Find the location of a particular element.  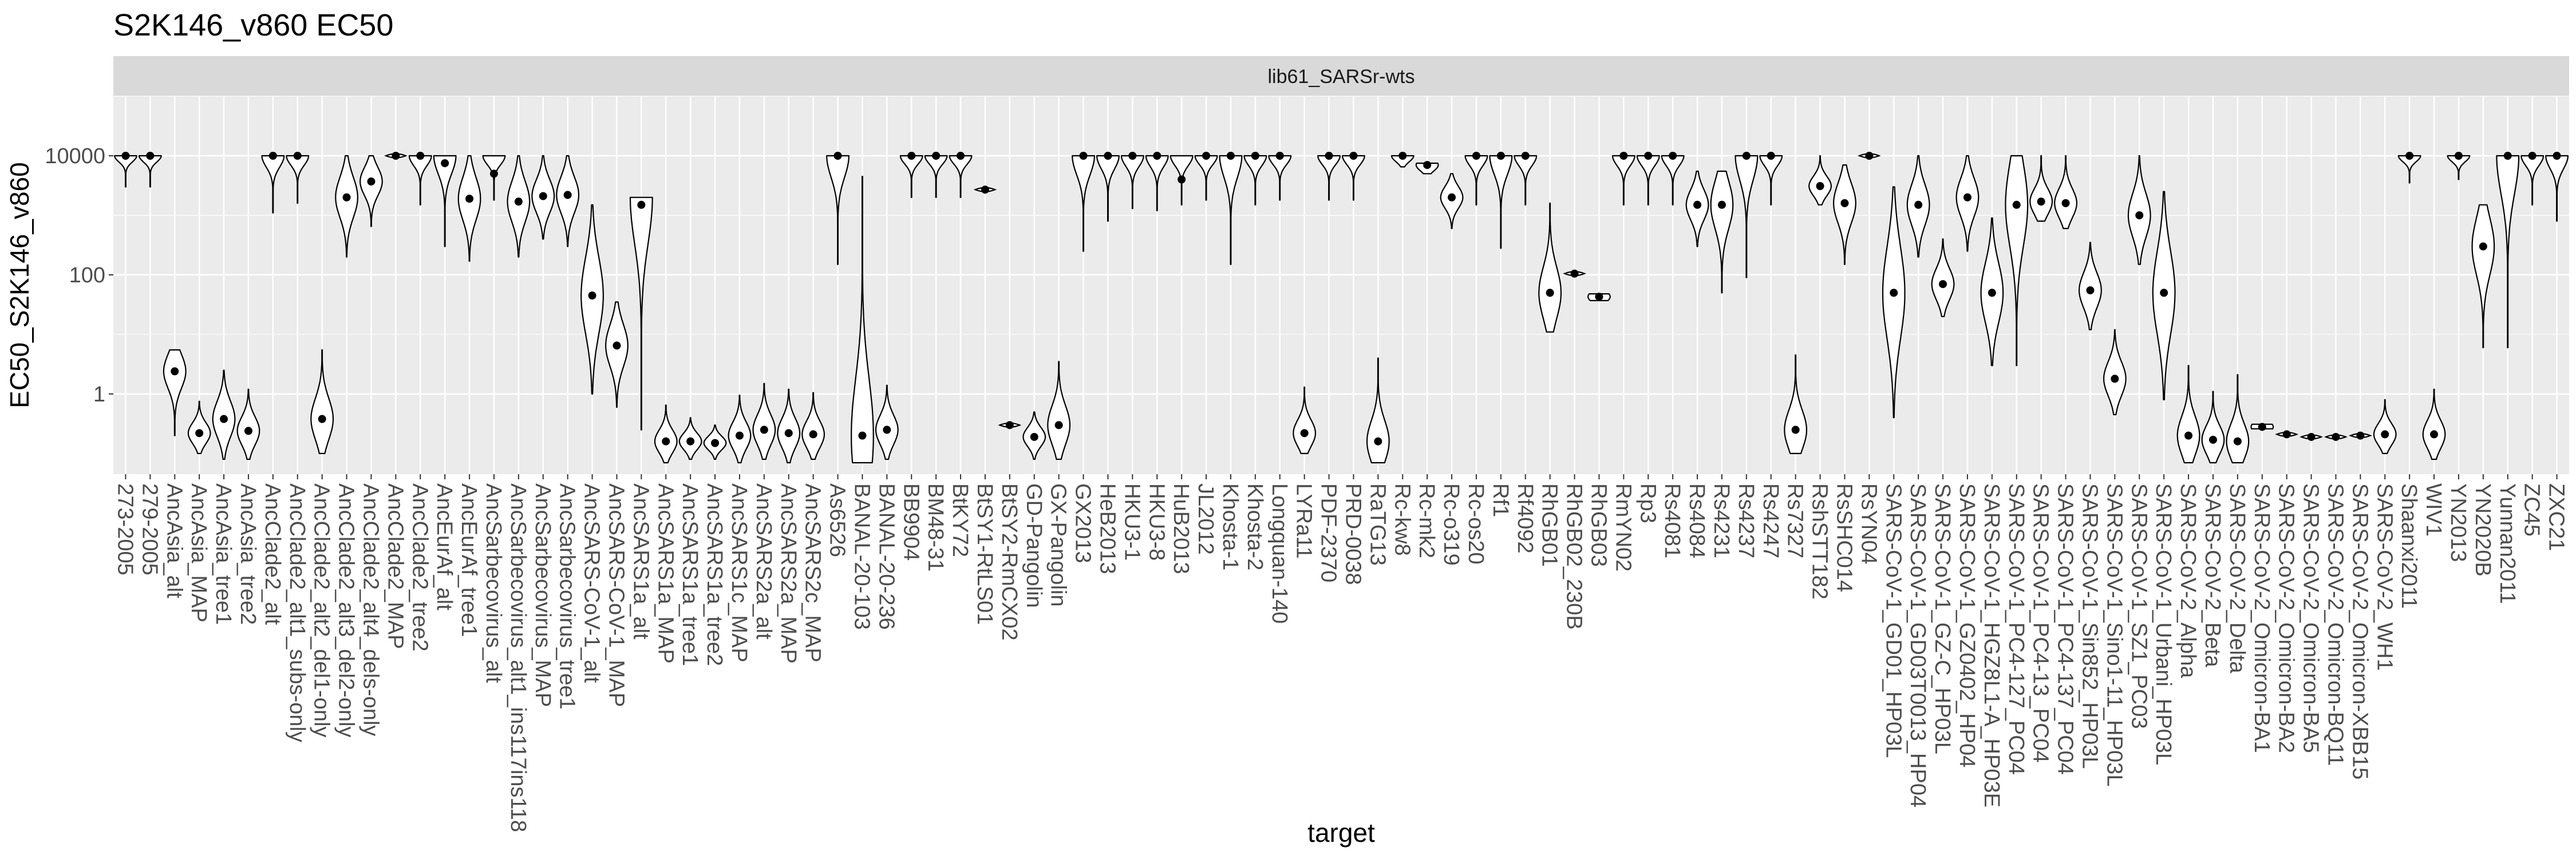

x-tick-label: RshSTT182 is located at coordinates (1820, 541).